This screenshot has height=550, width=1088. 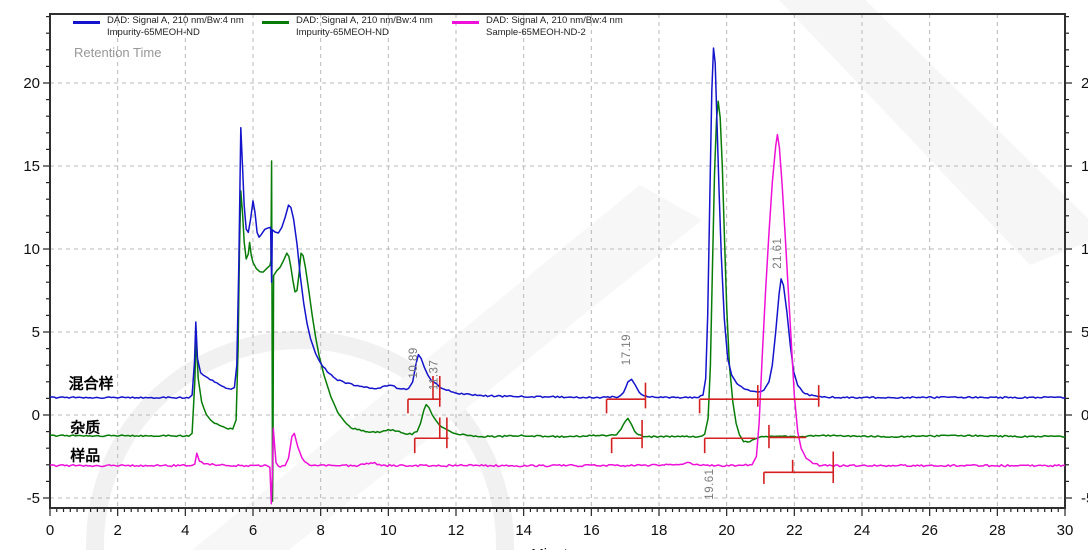 I want to click on svg-text: 8, so click(x=320, y=530).